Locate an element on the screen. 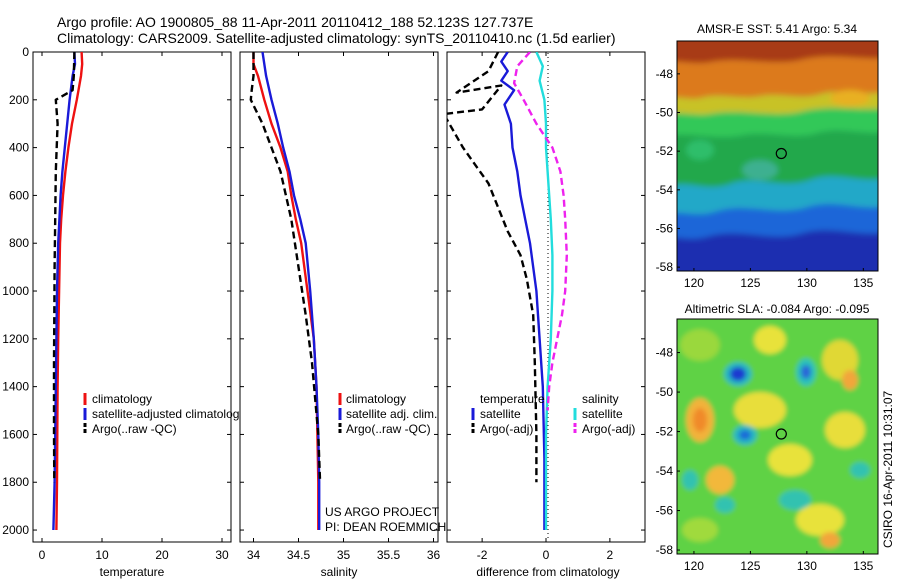 This screenshot has height=580, width=900. legend-label-sal-satellite: satellite is located at coordinates (602, 414).